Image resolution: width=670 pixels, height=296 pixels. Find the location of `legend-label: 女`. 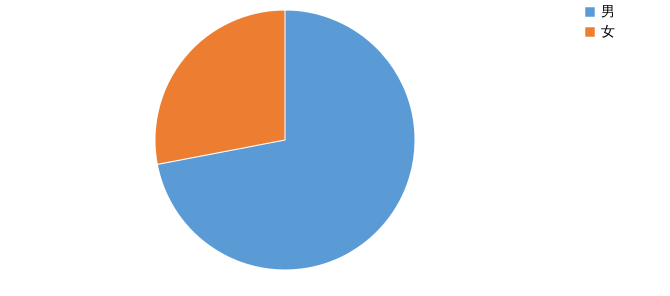

legend-label: 女 is located at coordinates (608, 32).